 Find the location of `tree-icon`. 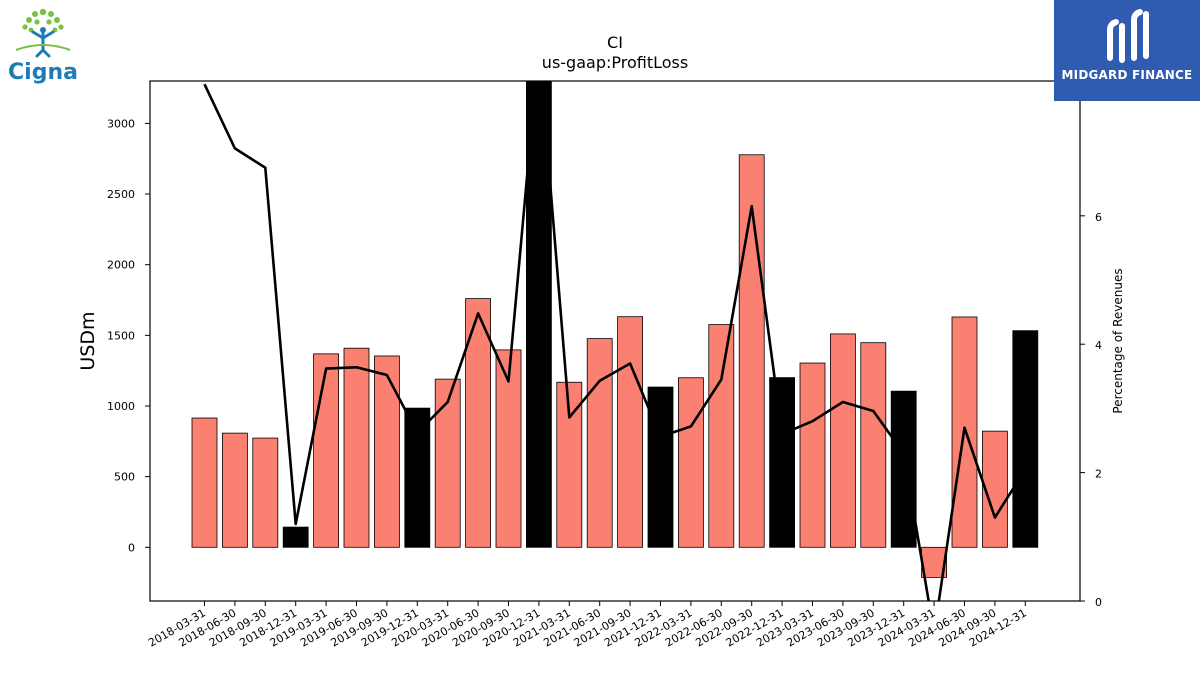

tree-icon is located at coordinates (43, 33).